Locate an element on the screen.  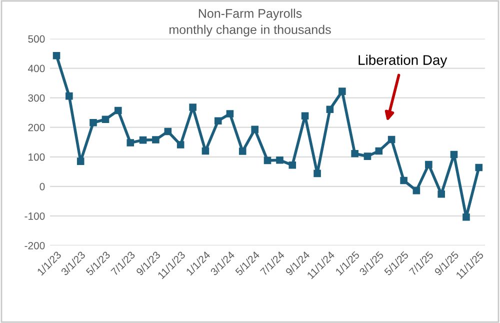
annotation: Liberation Day is located at coordinates (403, 61).